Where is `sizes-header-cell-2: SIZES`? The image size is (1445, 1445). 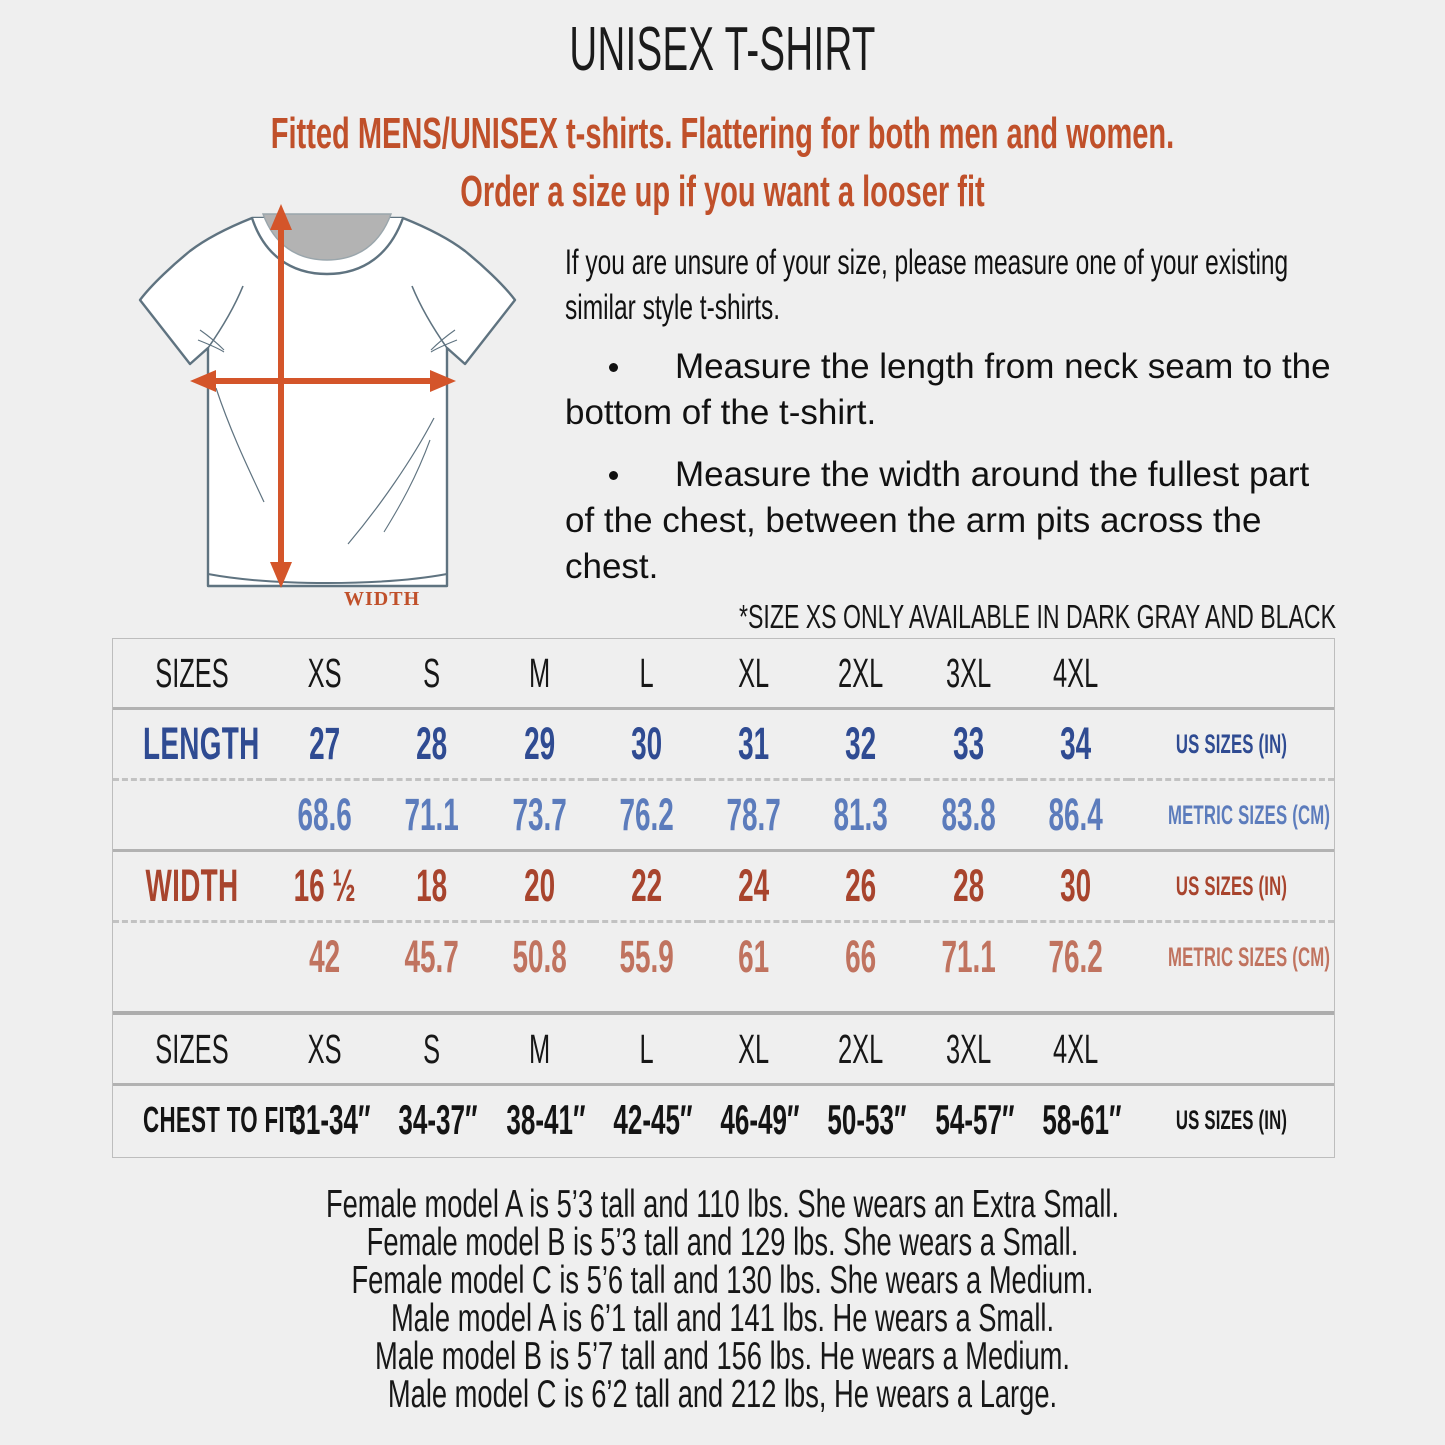 sizes-header-cell-2: SIZES is located at coordinates (192, 1048).